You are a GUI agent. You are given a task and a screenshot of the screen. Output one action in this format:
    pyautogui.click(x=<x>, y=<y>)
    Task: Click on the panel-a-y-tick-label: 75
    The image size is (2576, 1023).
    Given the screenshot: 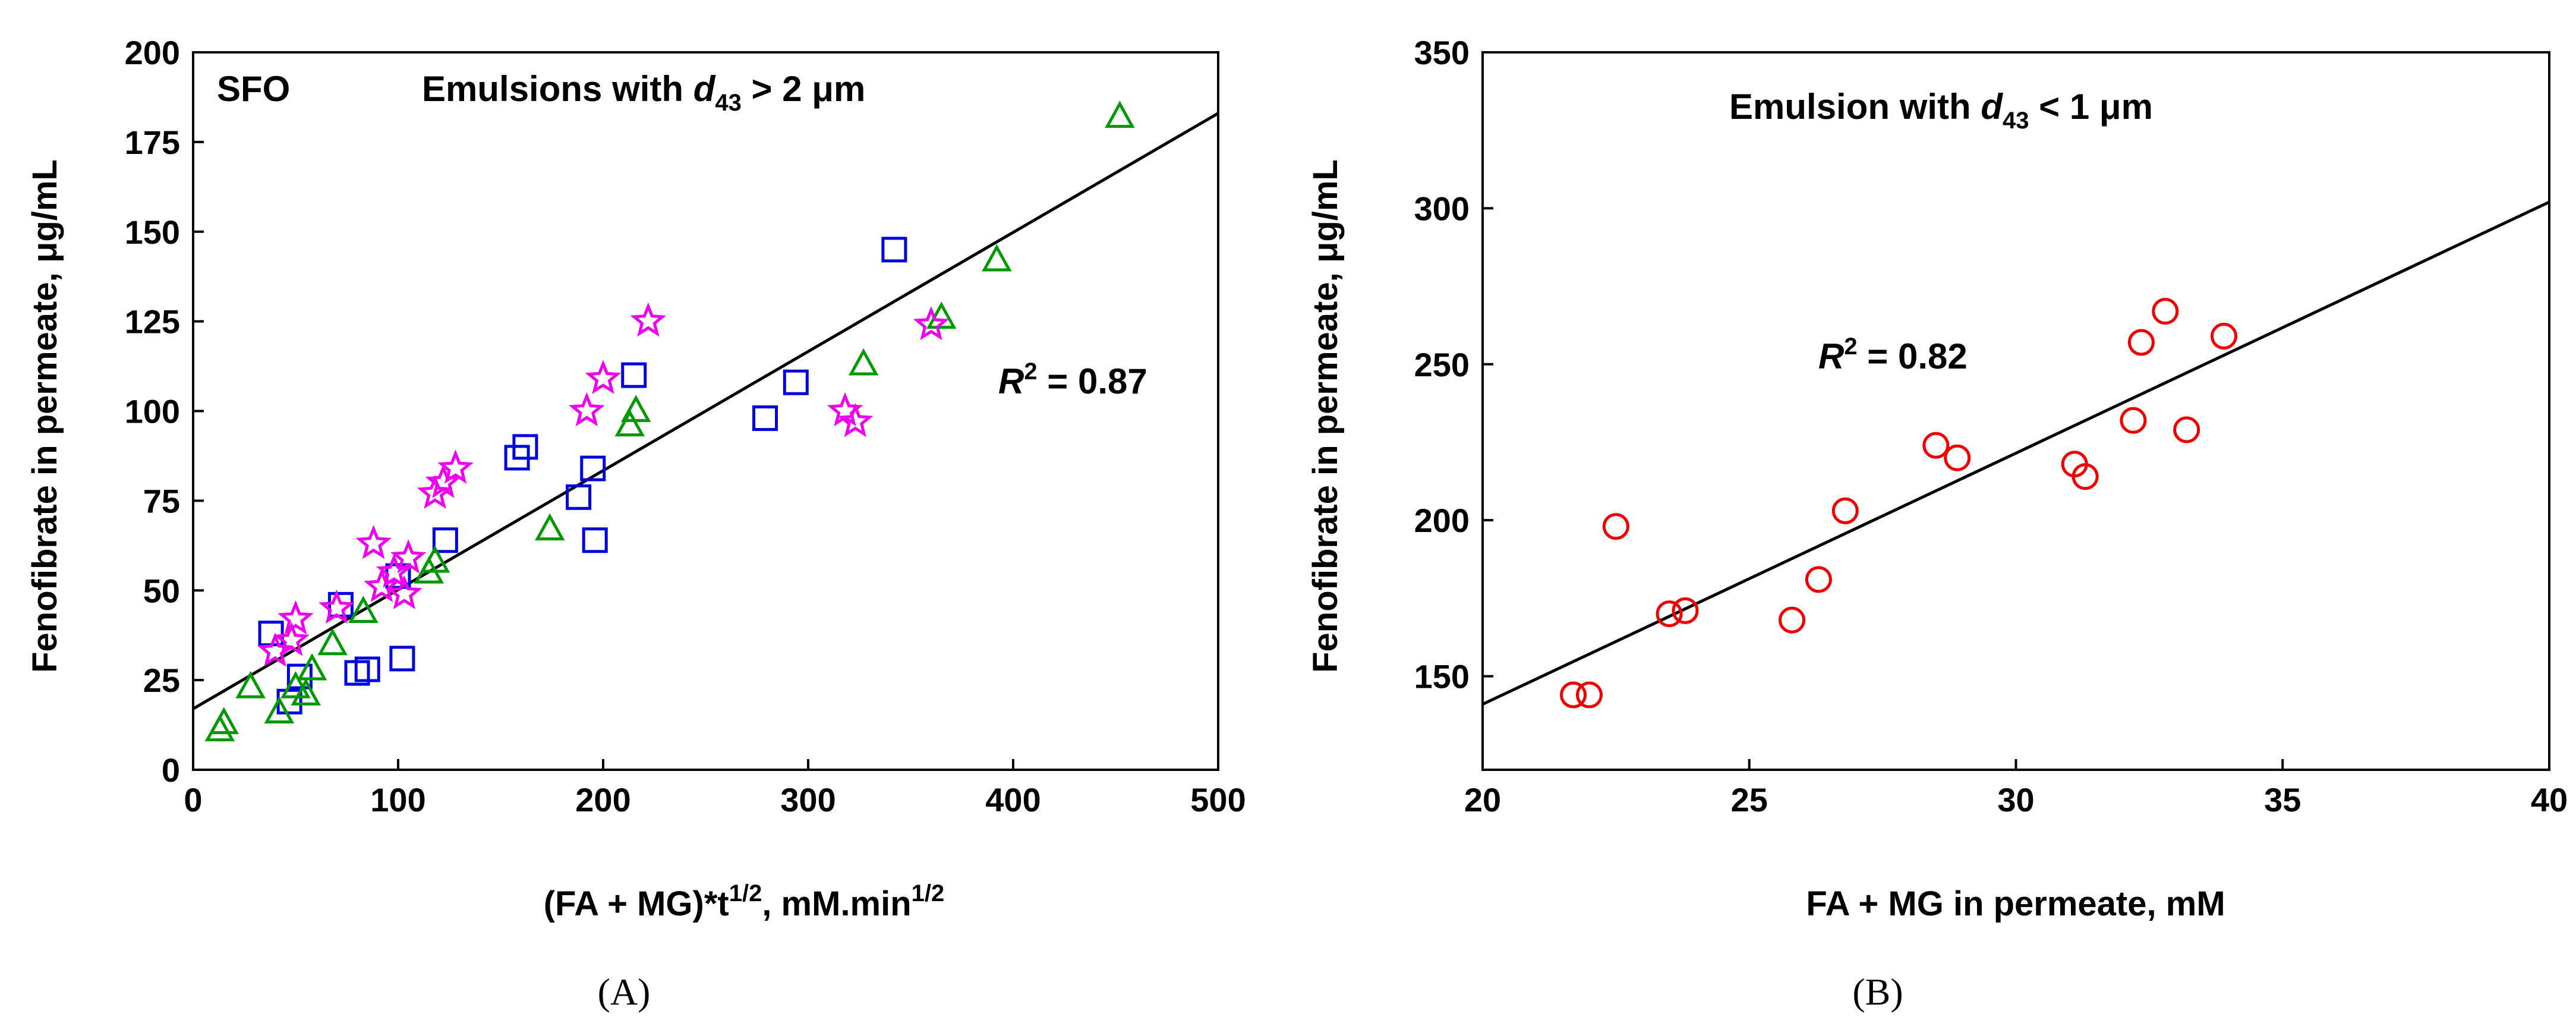 What is the action you would take?
    pyautogui.click(x=161, y=501)
    